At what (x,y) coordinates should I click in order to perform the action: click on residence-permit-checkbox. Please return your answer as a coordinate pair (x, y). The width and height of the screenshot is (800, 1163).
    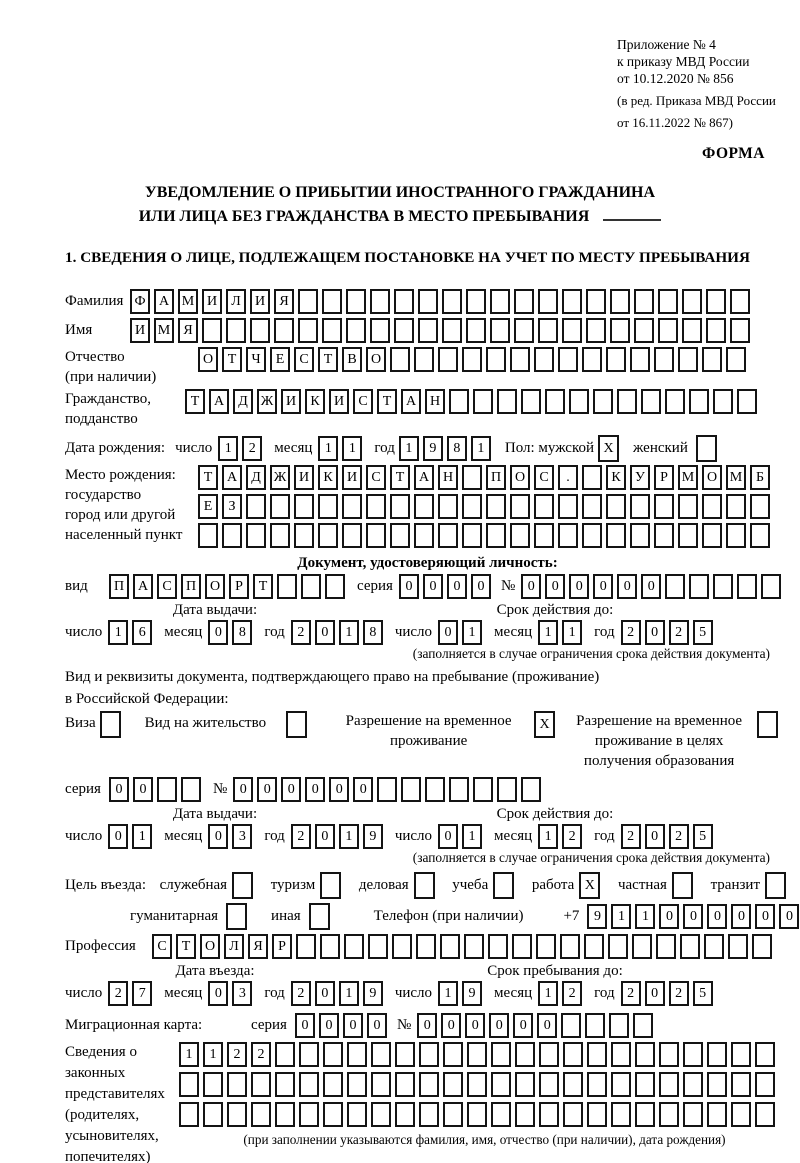
    Looking at the image, I should click on (298, 724).